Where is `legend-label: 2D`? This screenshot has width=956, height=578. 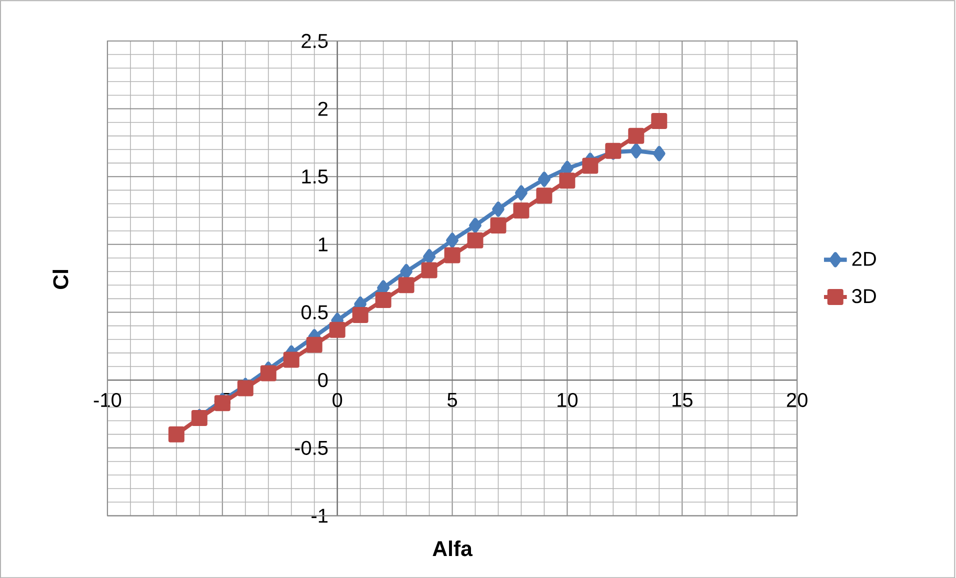 legend-label: 2D is located at coordinates (864, 259).